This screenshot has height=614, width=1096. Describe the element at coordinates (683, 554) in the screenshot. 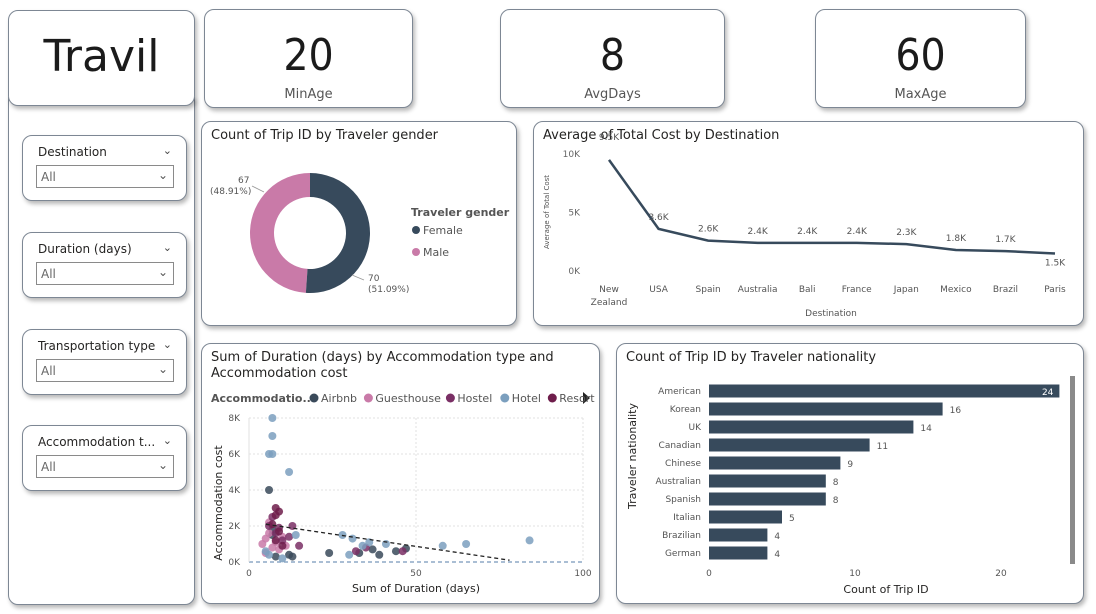

I see `y-tick-label: German` at that location.